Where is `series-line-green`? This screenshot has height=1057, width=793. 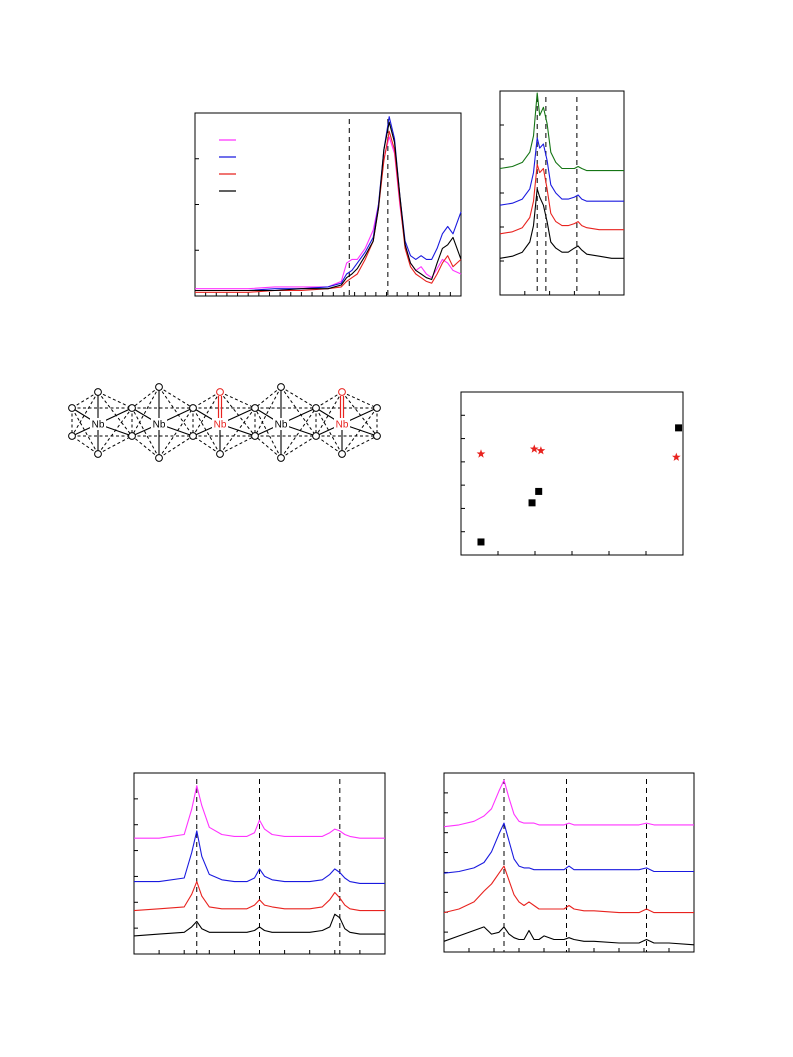 series-line-green is located at coordinates (561, 132).